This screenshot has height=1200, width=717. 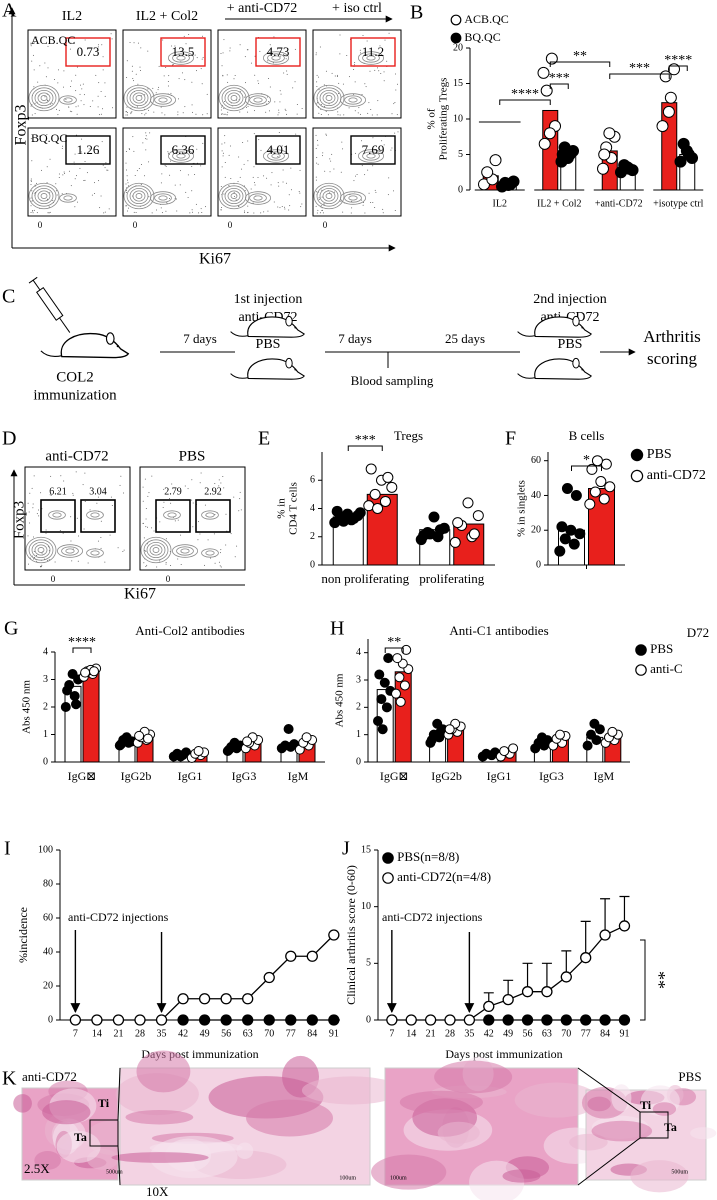 I want to click on gate-value: 6.36, so click(x=183, y=149).